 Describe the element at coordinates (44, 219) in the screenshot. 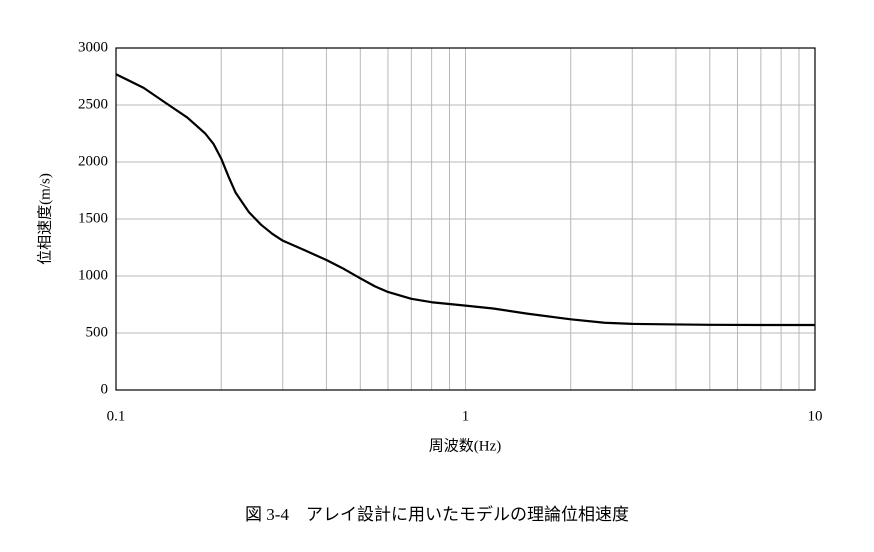

I see `y-axis-label: 位相速度(m/s)` at that location.